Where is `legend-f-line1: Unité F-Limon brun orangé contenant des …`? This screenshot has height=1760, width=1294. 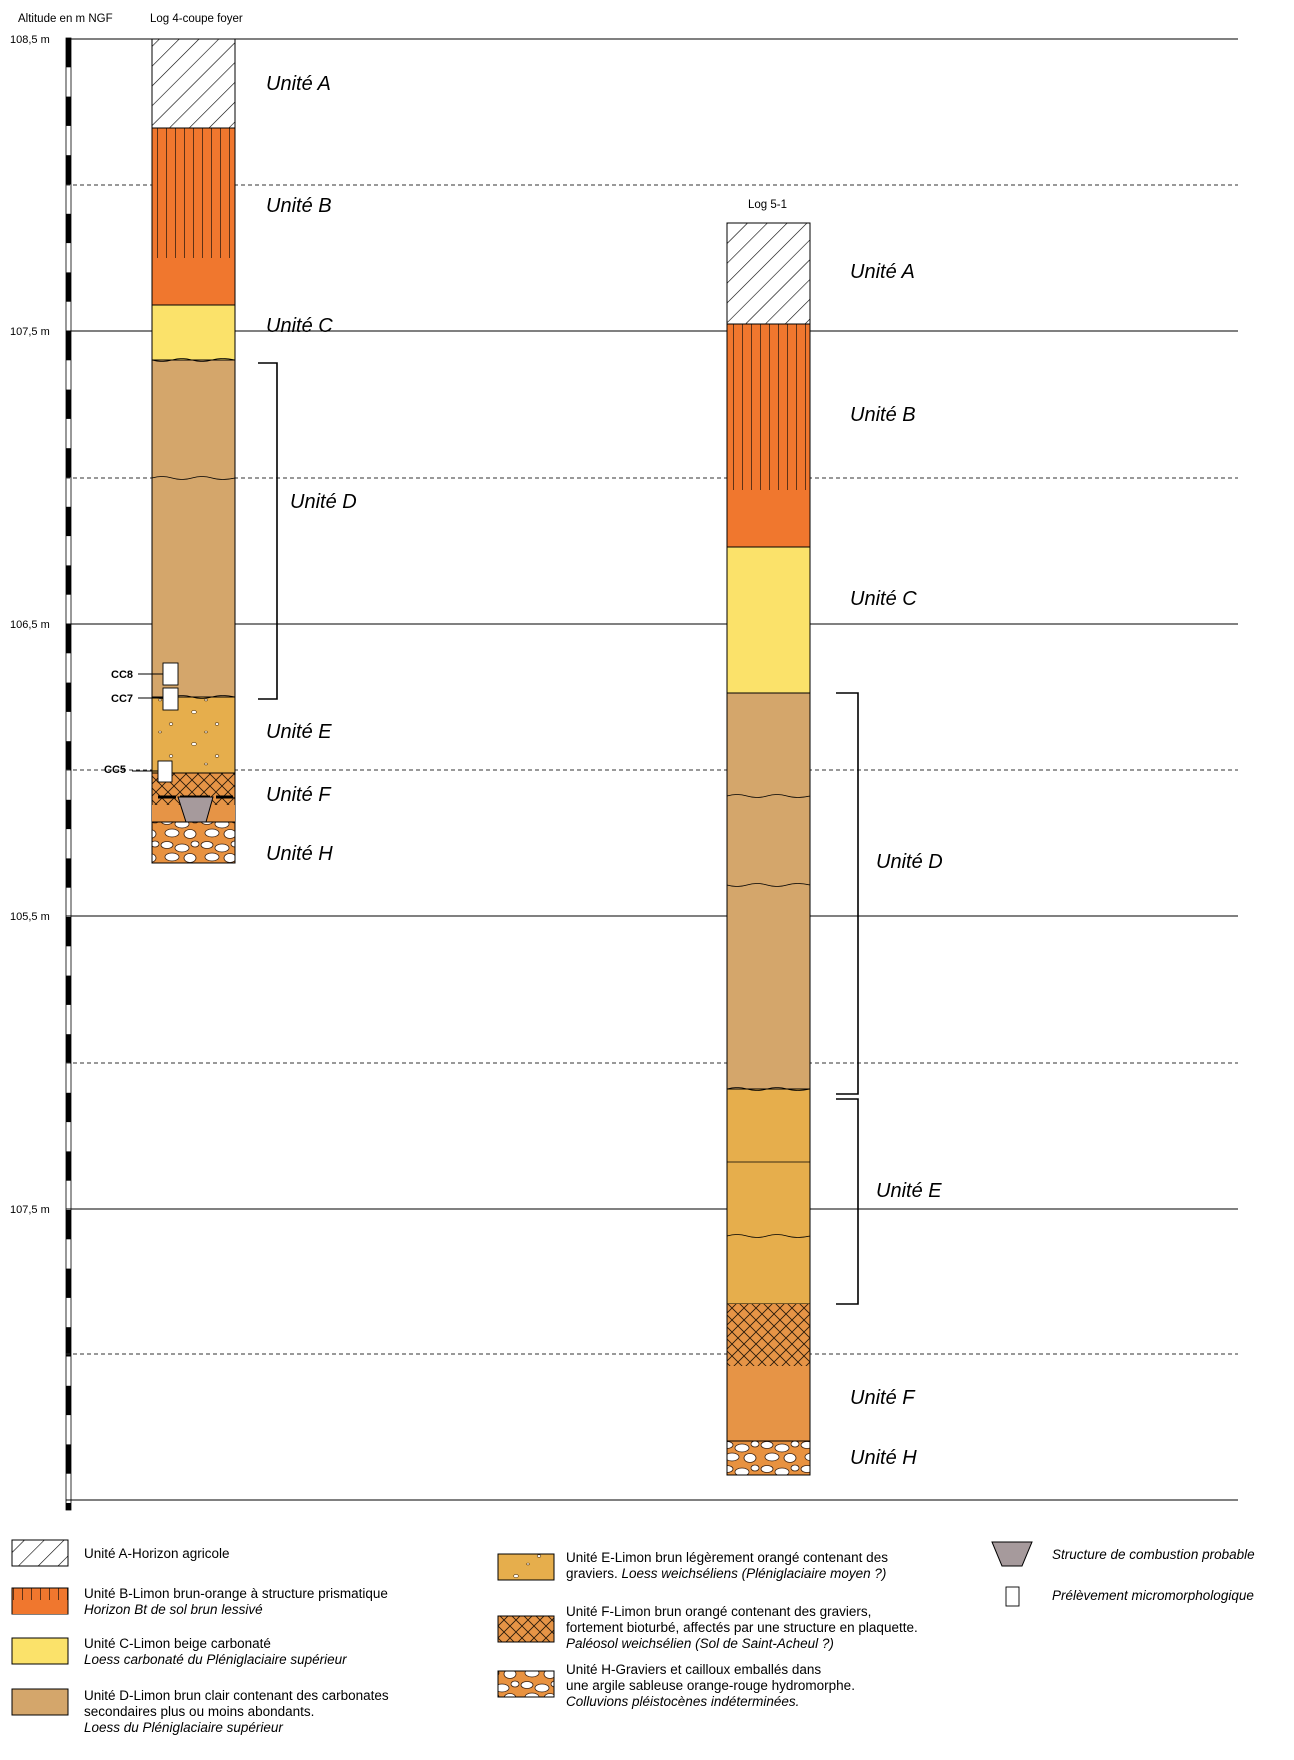
legend-f-line1: Unité F-Limon brun orangé contenant des … is located at coordinates (719, 1611).